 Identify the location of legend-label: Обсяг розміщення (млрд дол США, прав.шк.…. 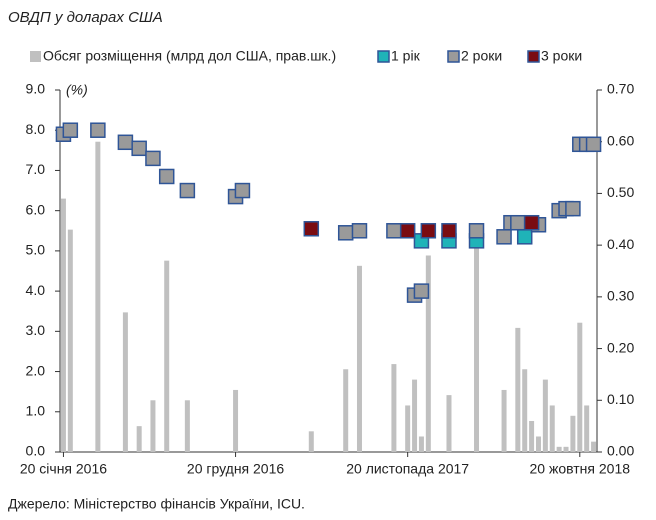
(189, 56).